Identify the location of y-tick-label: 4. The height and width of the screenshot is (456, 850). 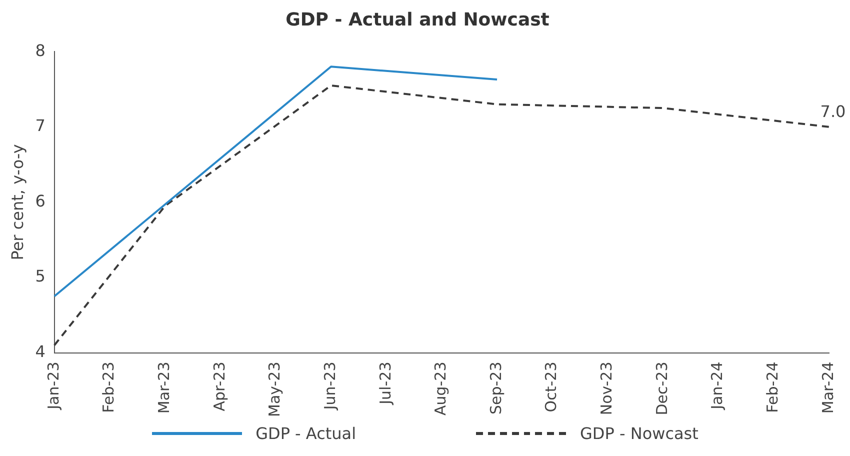
(40, 351).